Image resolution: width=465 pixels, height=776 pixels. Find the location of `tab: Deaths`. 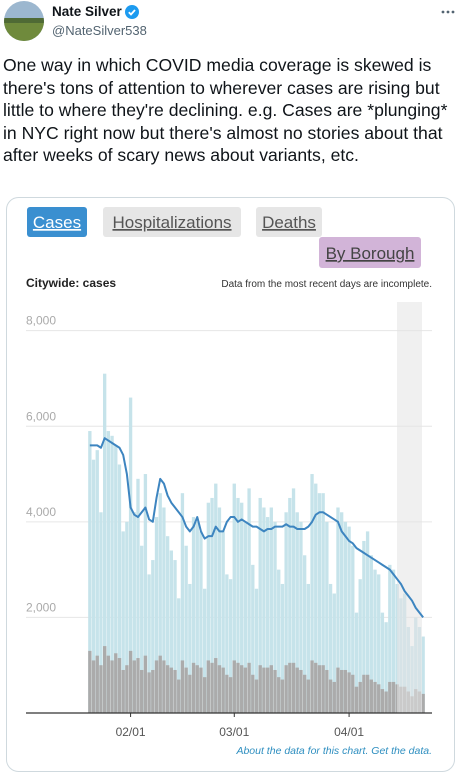

tab: Deaths is located at coordinates (289, 222).